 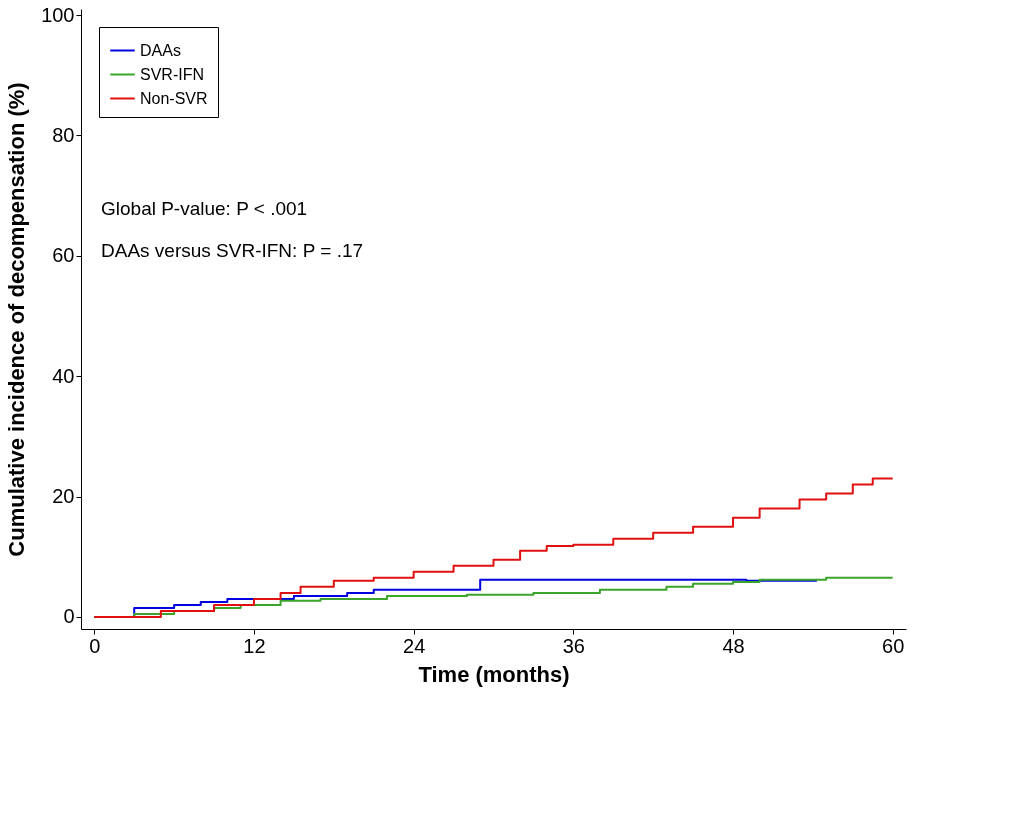 What do you see at coordinates (160, 50) in the screenshot?
I see `legend-label: DAAs` at bounding box center [160, 50].